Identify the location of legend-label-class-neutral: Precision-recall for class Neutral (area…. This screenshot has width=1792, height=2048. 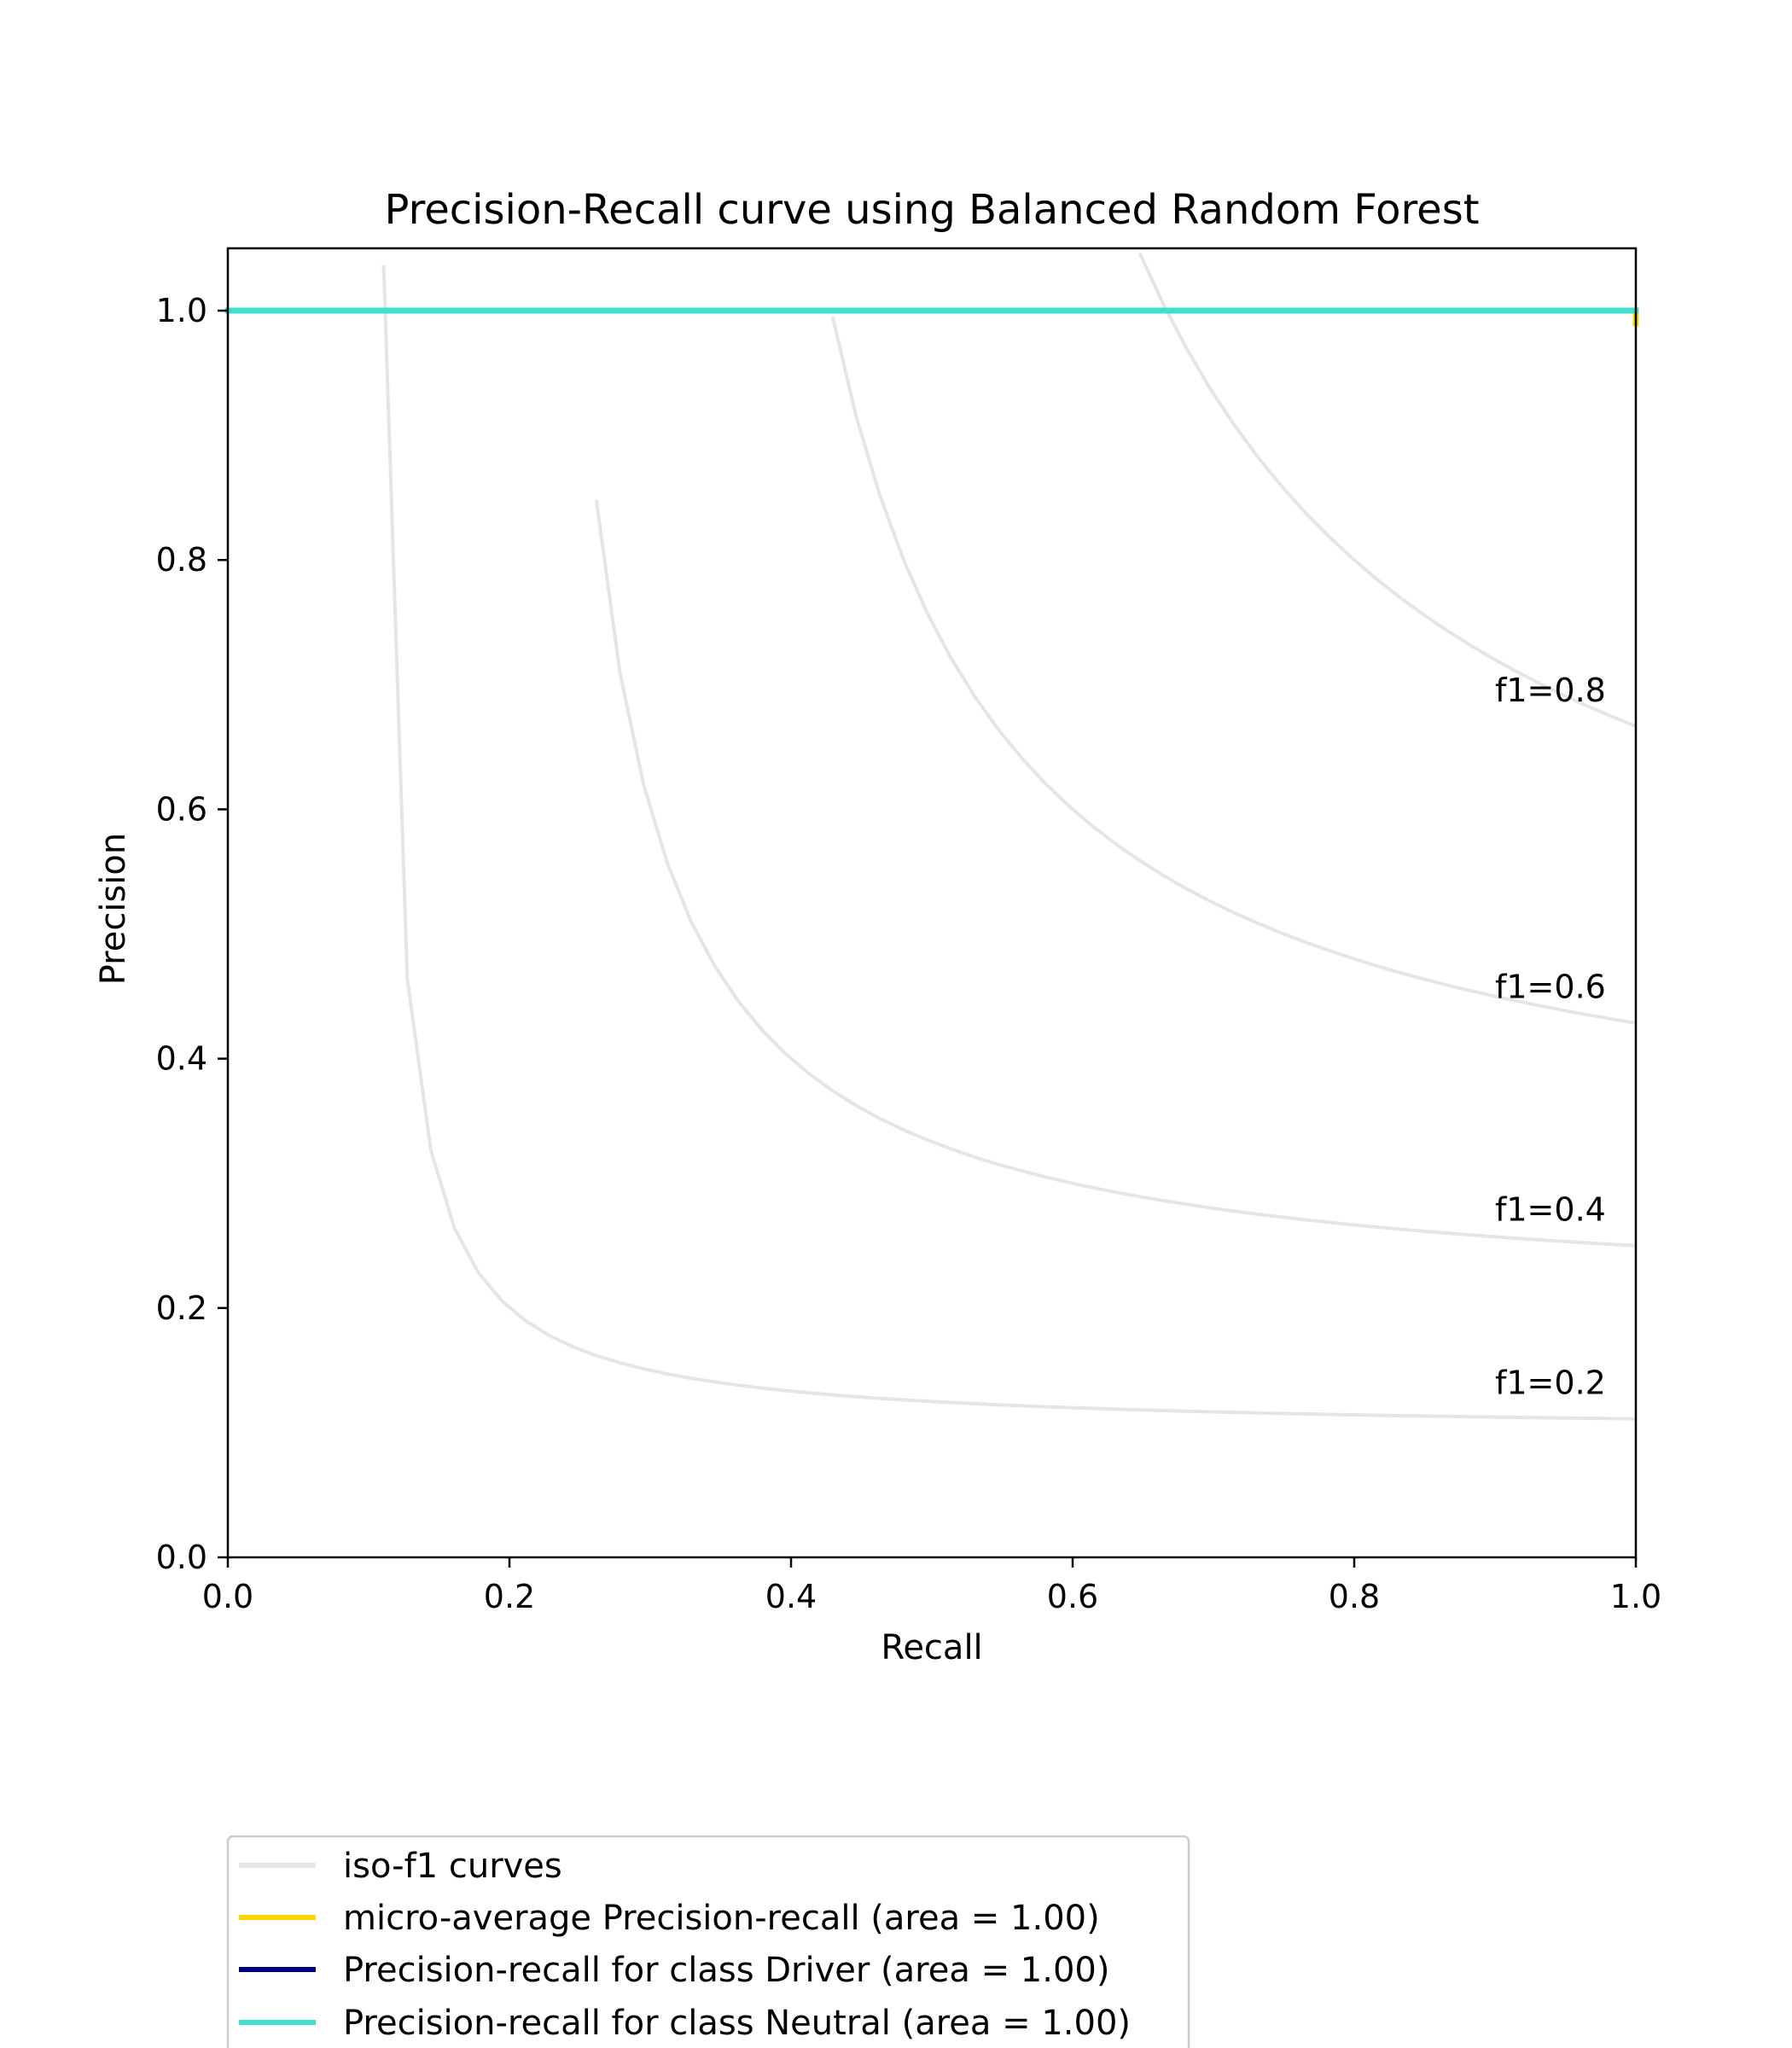
(737, 2024).